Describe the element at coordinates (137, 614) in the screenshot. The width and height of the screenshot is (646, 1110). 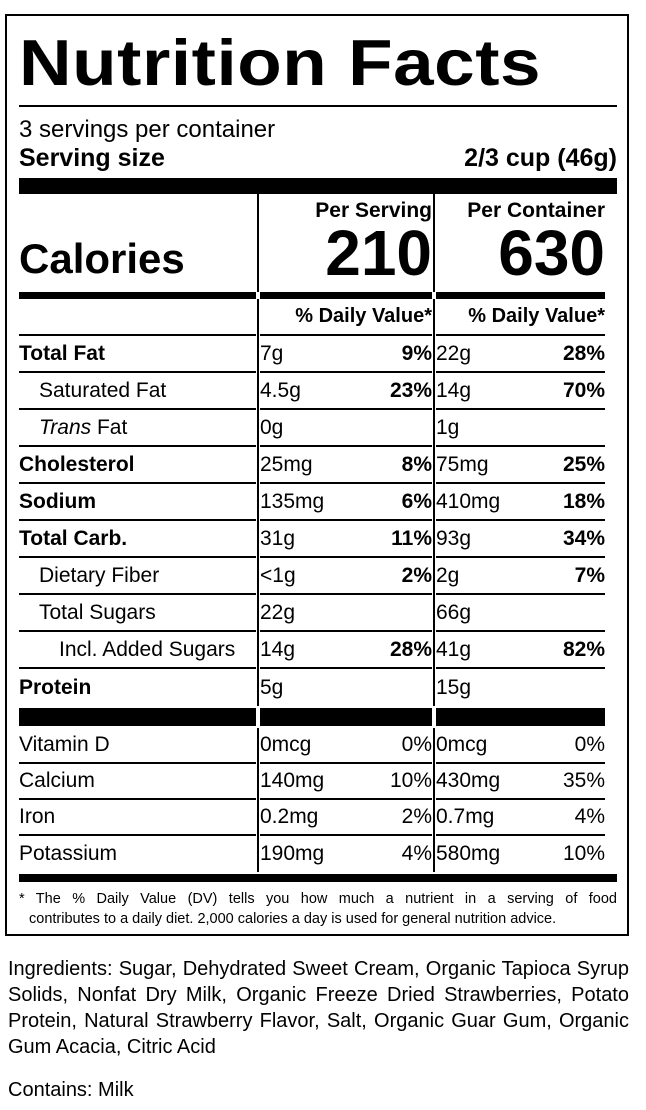
I see `nutrient-name: Total Sugars` at that location.